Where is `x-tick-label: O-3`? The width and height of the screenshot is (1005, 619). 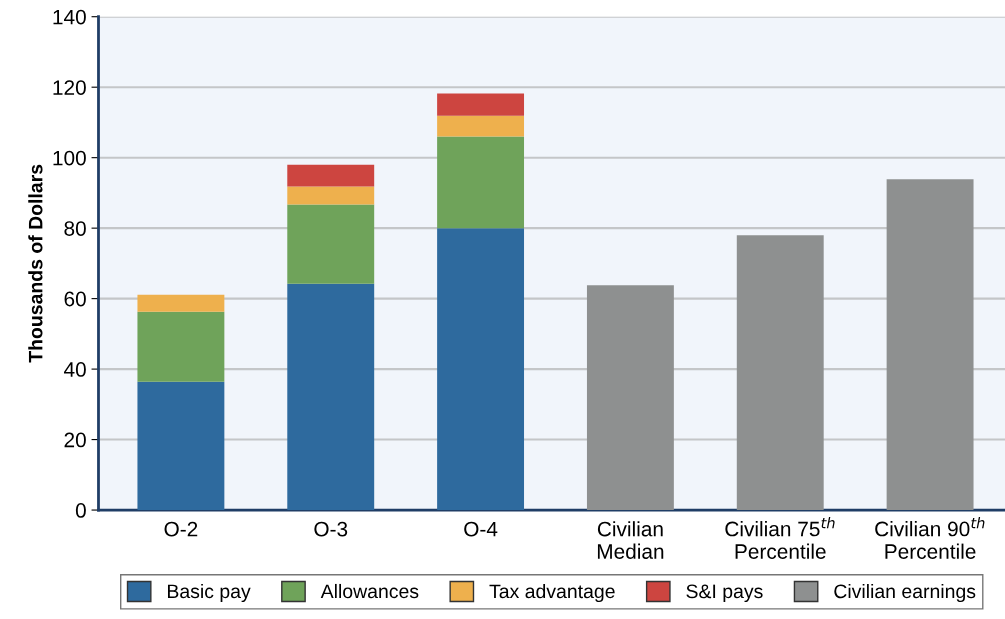
x-tick-label: O-3 is located at coordinates (331, 529).